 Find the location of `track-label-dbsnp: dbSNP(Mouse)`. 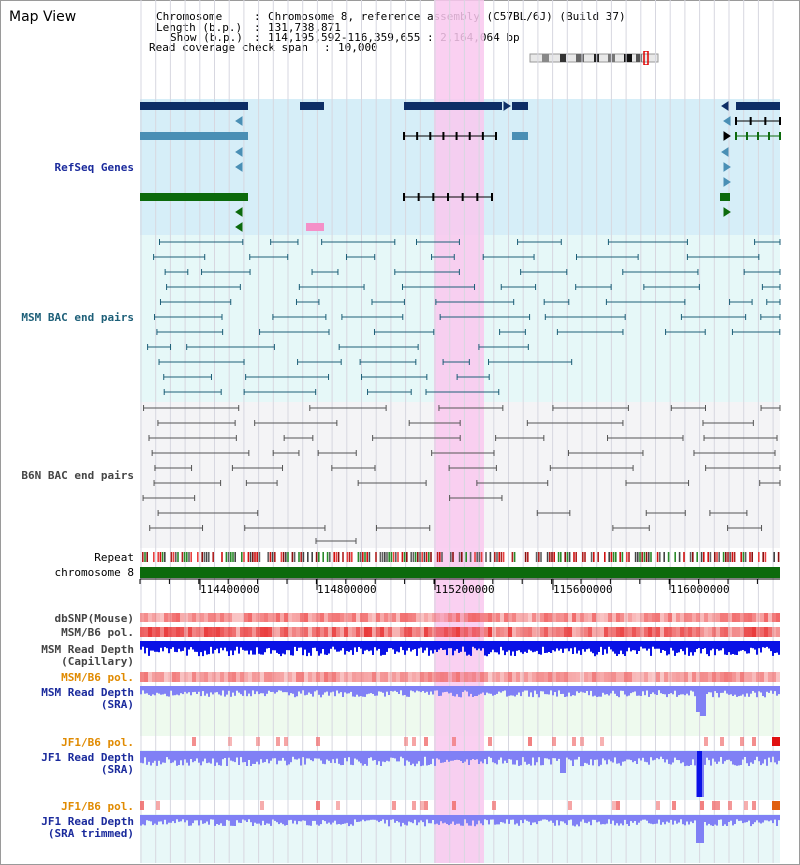

track-label-dbsnp: dbSNP(Mouse) is located at coordinates (94, 618).